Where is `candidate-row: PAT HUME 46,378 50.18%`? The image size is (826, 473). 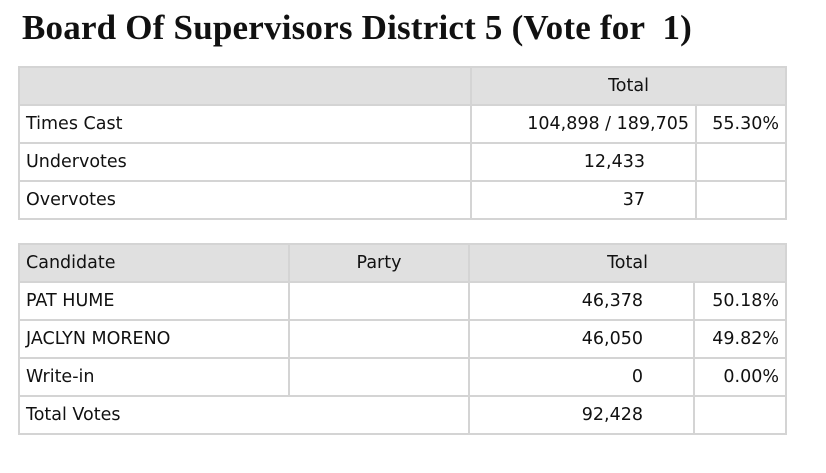
candidate-row: PAT HUME 46,378 50.18% is located at coordinates (402, 301).